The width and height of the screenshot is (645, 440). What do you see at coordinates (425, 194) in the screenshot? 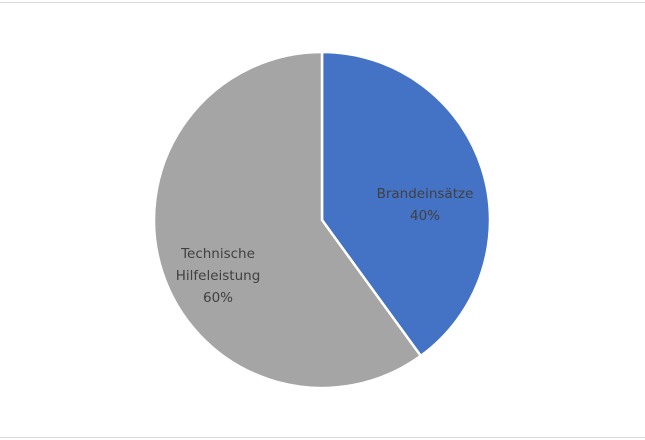
I see `slice-label-brandeinsaetze: Brandeinsätze` at bounding box center [425, 194].